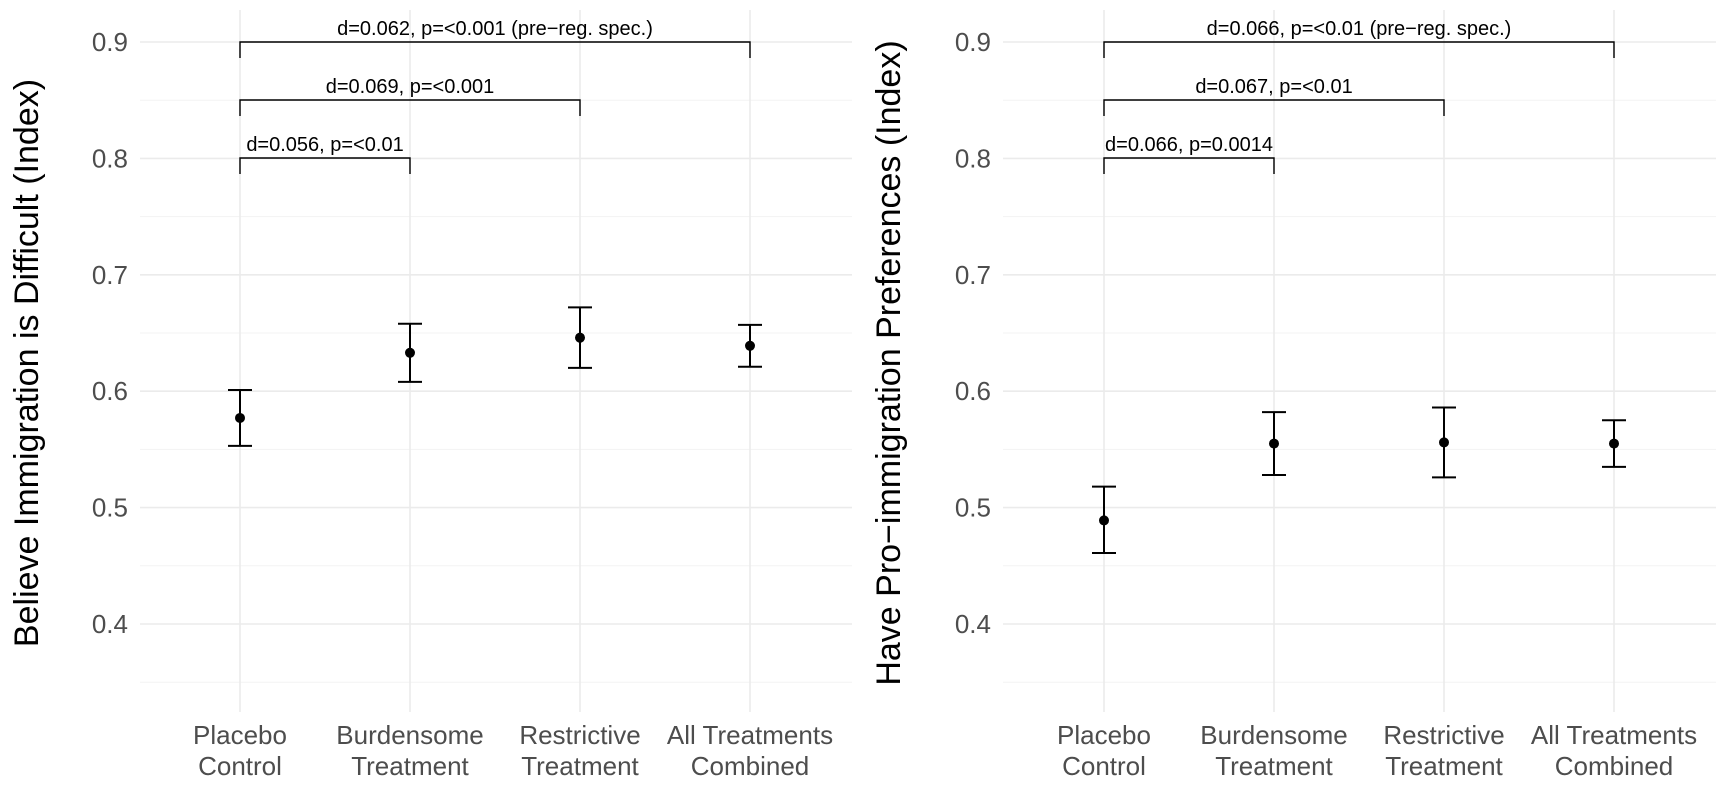 The image size is (1728, 792). What do you see at coordinates (1359, 29) in the screenshot?
I see `significance-label: d=0.066, p=<0.01 (pre−reg. spec.)` at bounding box center [1359, 29].